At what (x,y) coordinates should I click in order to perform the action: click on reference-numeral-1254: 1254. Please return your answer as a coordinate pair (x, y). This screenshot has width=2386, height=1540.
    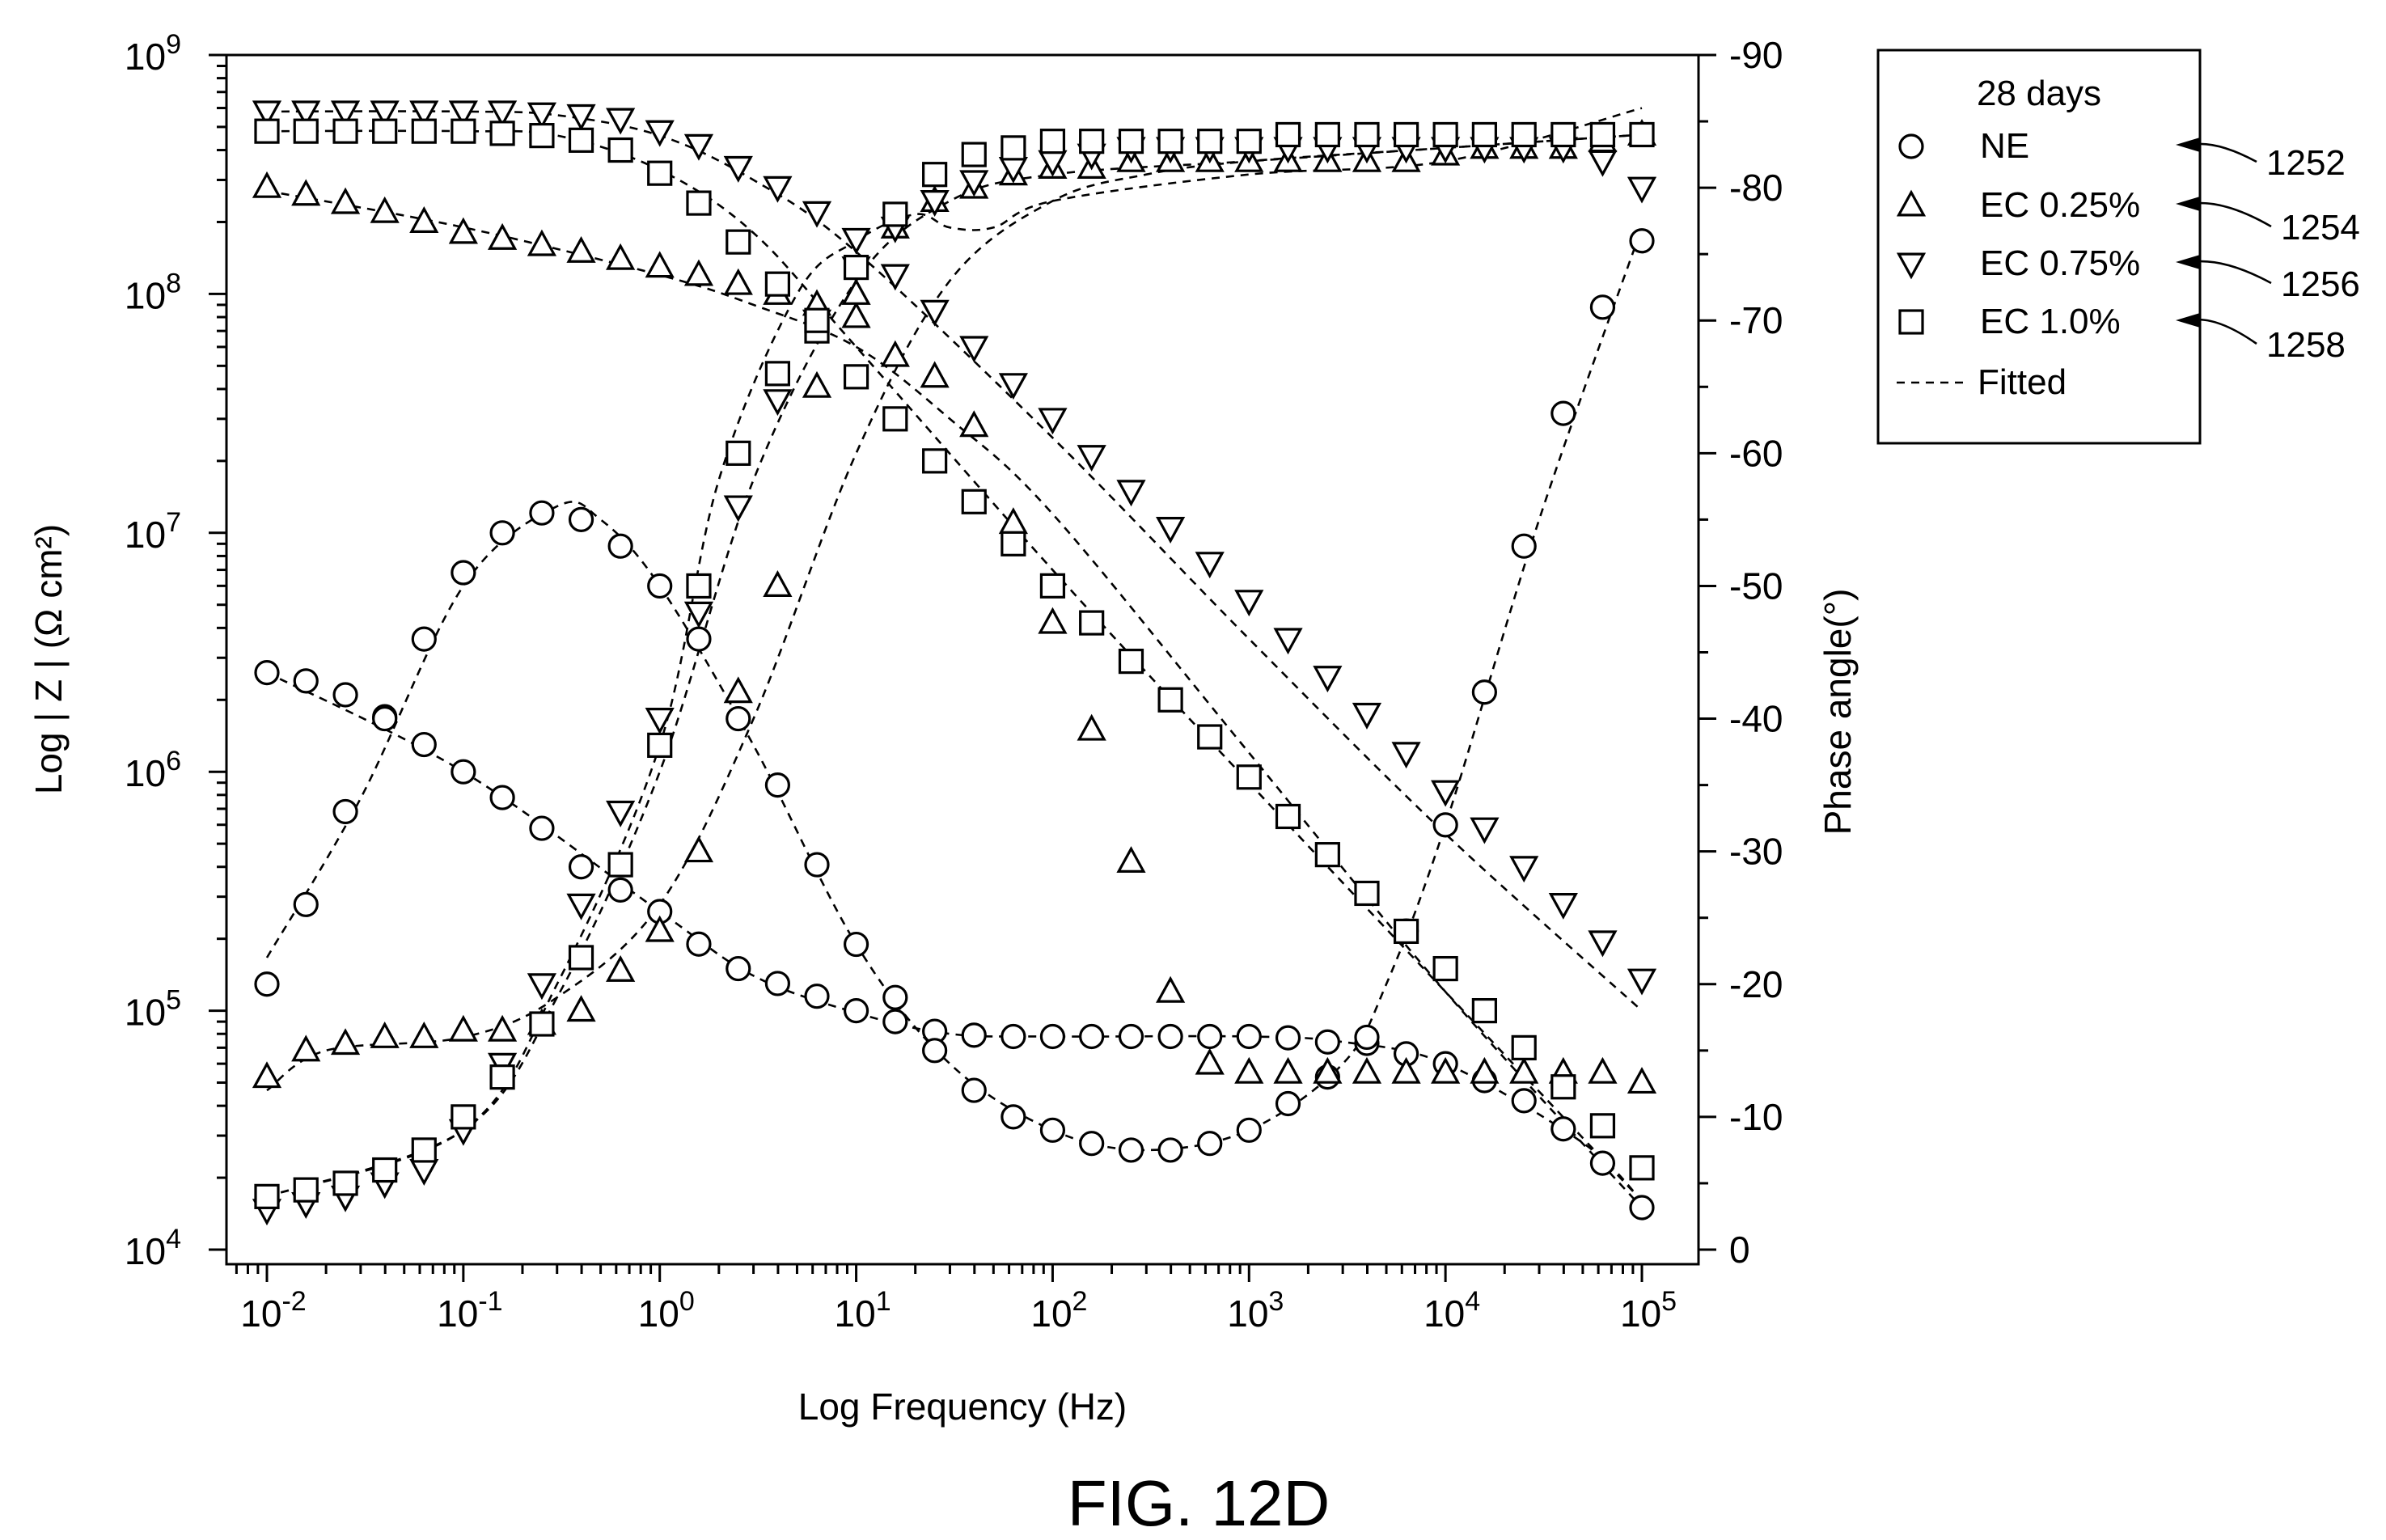
    Looking at the image, I should click on (2320, 228).